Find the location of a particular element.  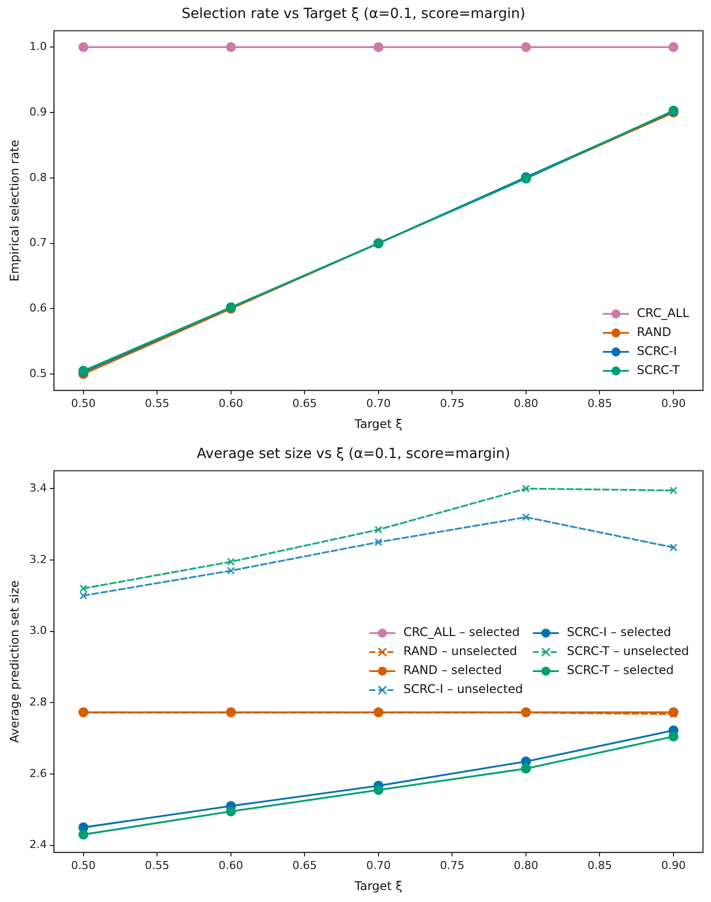

legend-label: SCRC-I is located at coordinates (656, 351).